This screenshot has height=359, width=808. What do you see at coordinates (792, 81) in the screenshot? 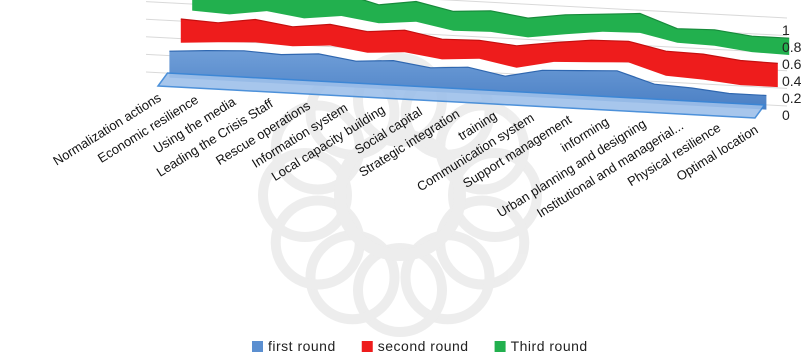
I see `y-tick-label: 0.4` at bounding box center [792, 81].